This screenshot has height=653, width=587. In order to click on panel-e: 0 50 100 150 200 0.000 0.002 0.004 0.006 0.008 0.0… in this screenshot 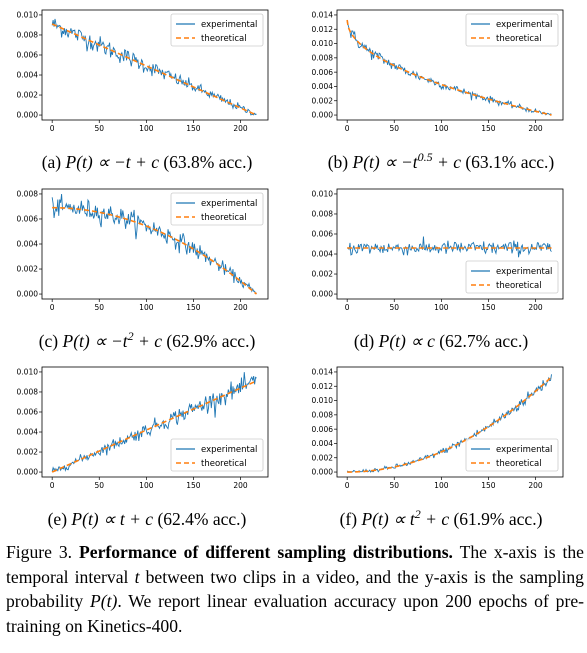, I will do `click(143, 447)`.